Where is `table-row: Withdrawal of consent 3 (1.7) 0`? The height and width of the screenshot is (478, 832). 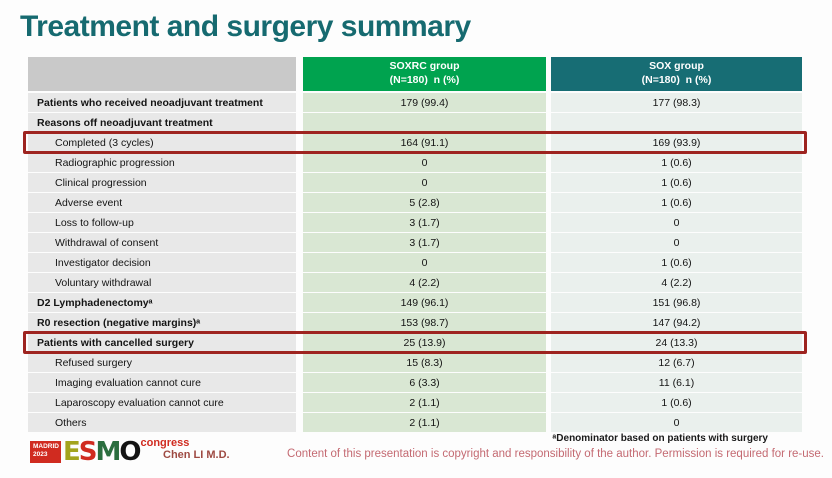 table-row: Withdrawal of consent 3 (1.7) 0 is located at coordinates (415, 242).